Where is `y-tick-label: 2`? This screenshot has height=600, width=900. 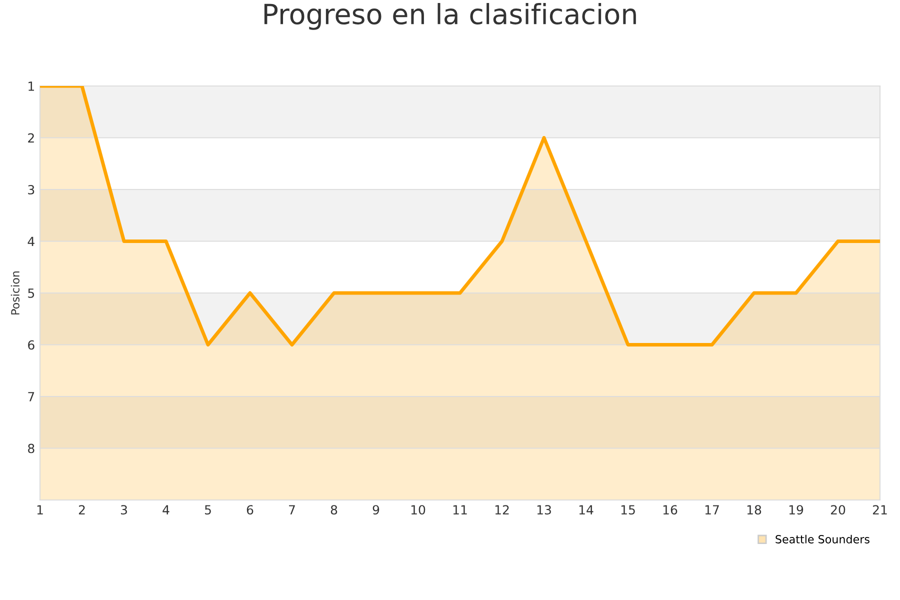
y-tick-label: 2 is located at coordinates (31, 137).